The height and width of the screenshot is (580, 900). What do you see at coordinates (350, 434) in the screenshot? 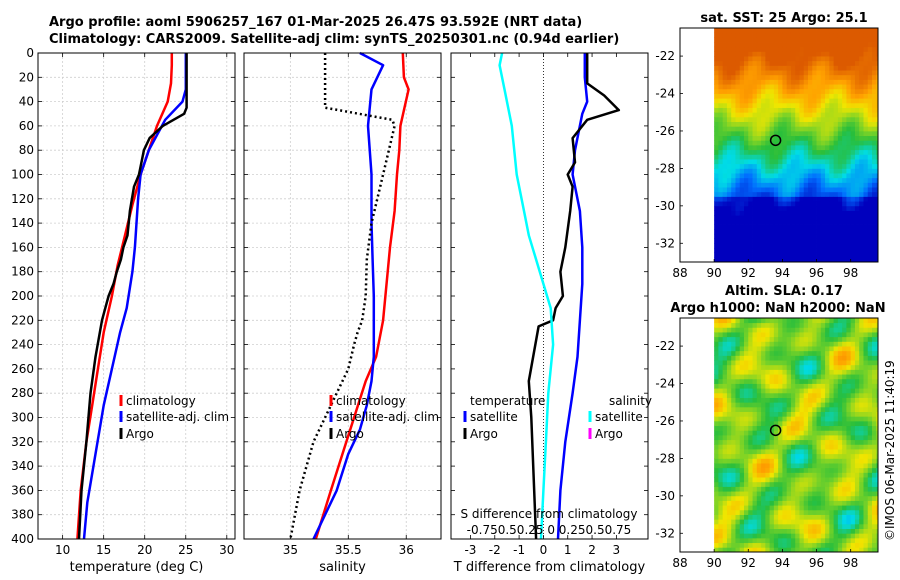
I see `legend-label: Argo` at bounding box center [350, 434].